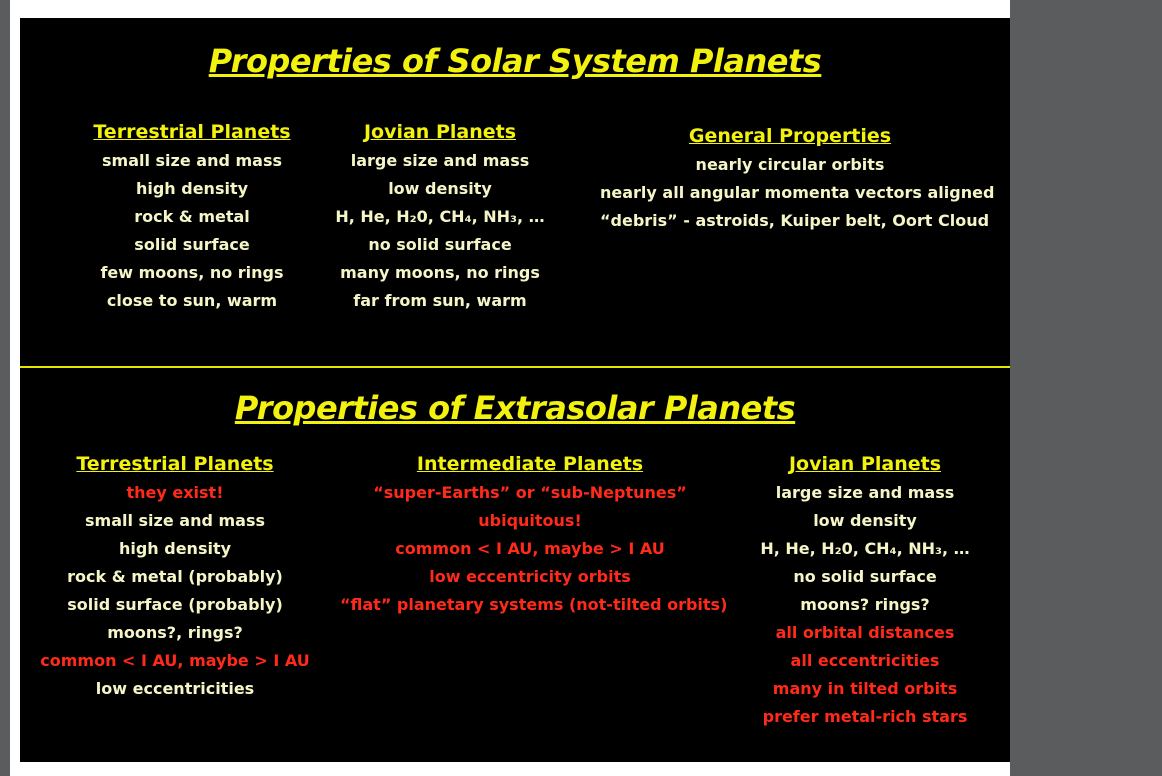 Image resolution: width=1162 pixels, height=776 pixels. I want to click on list-item: many in tilted orbits, so click(865, 688).